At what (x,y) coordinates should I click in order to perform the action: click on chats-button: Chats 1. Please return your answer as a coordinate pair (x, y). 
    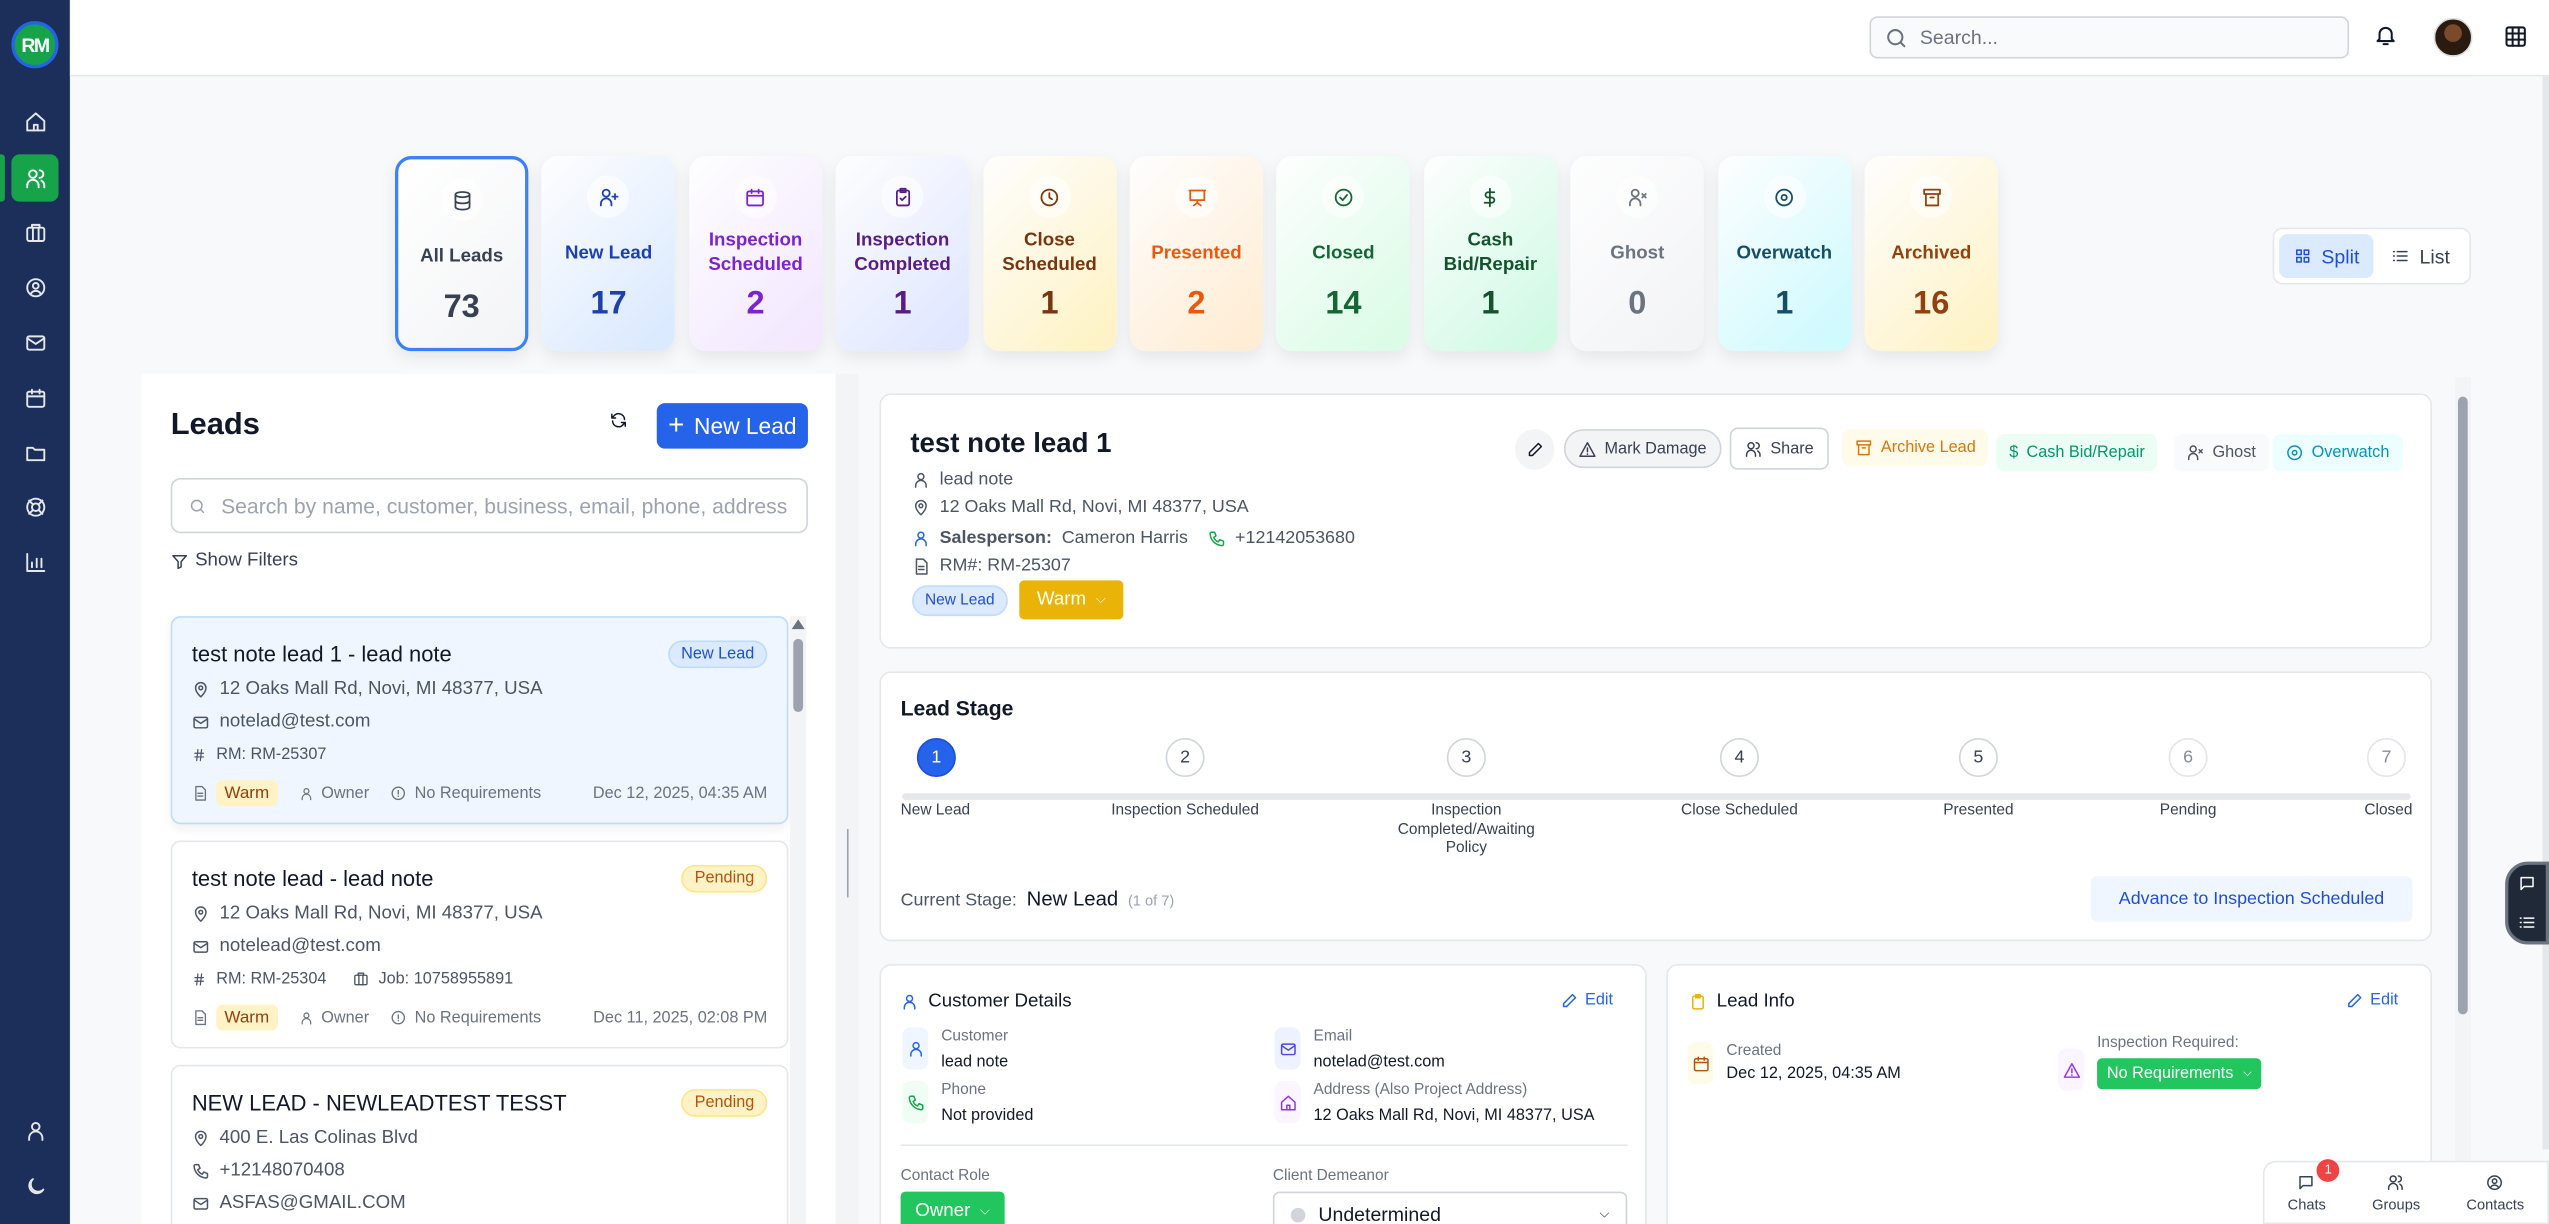
    Looking at the image, I should click on (2314, 1185).